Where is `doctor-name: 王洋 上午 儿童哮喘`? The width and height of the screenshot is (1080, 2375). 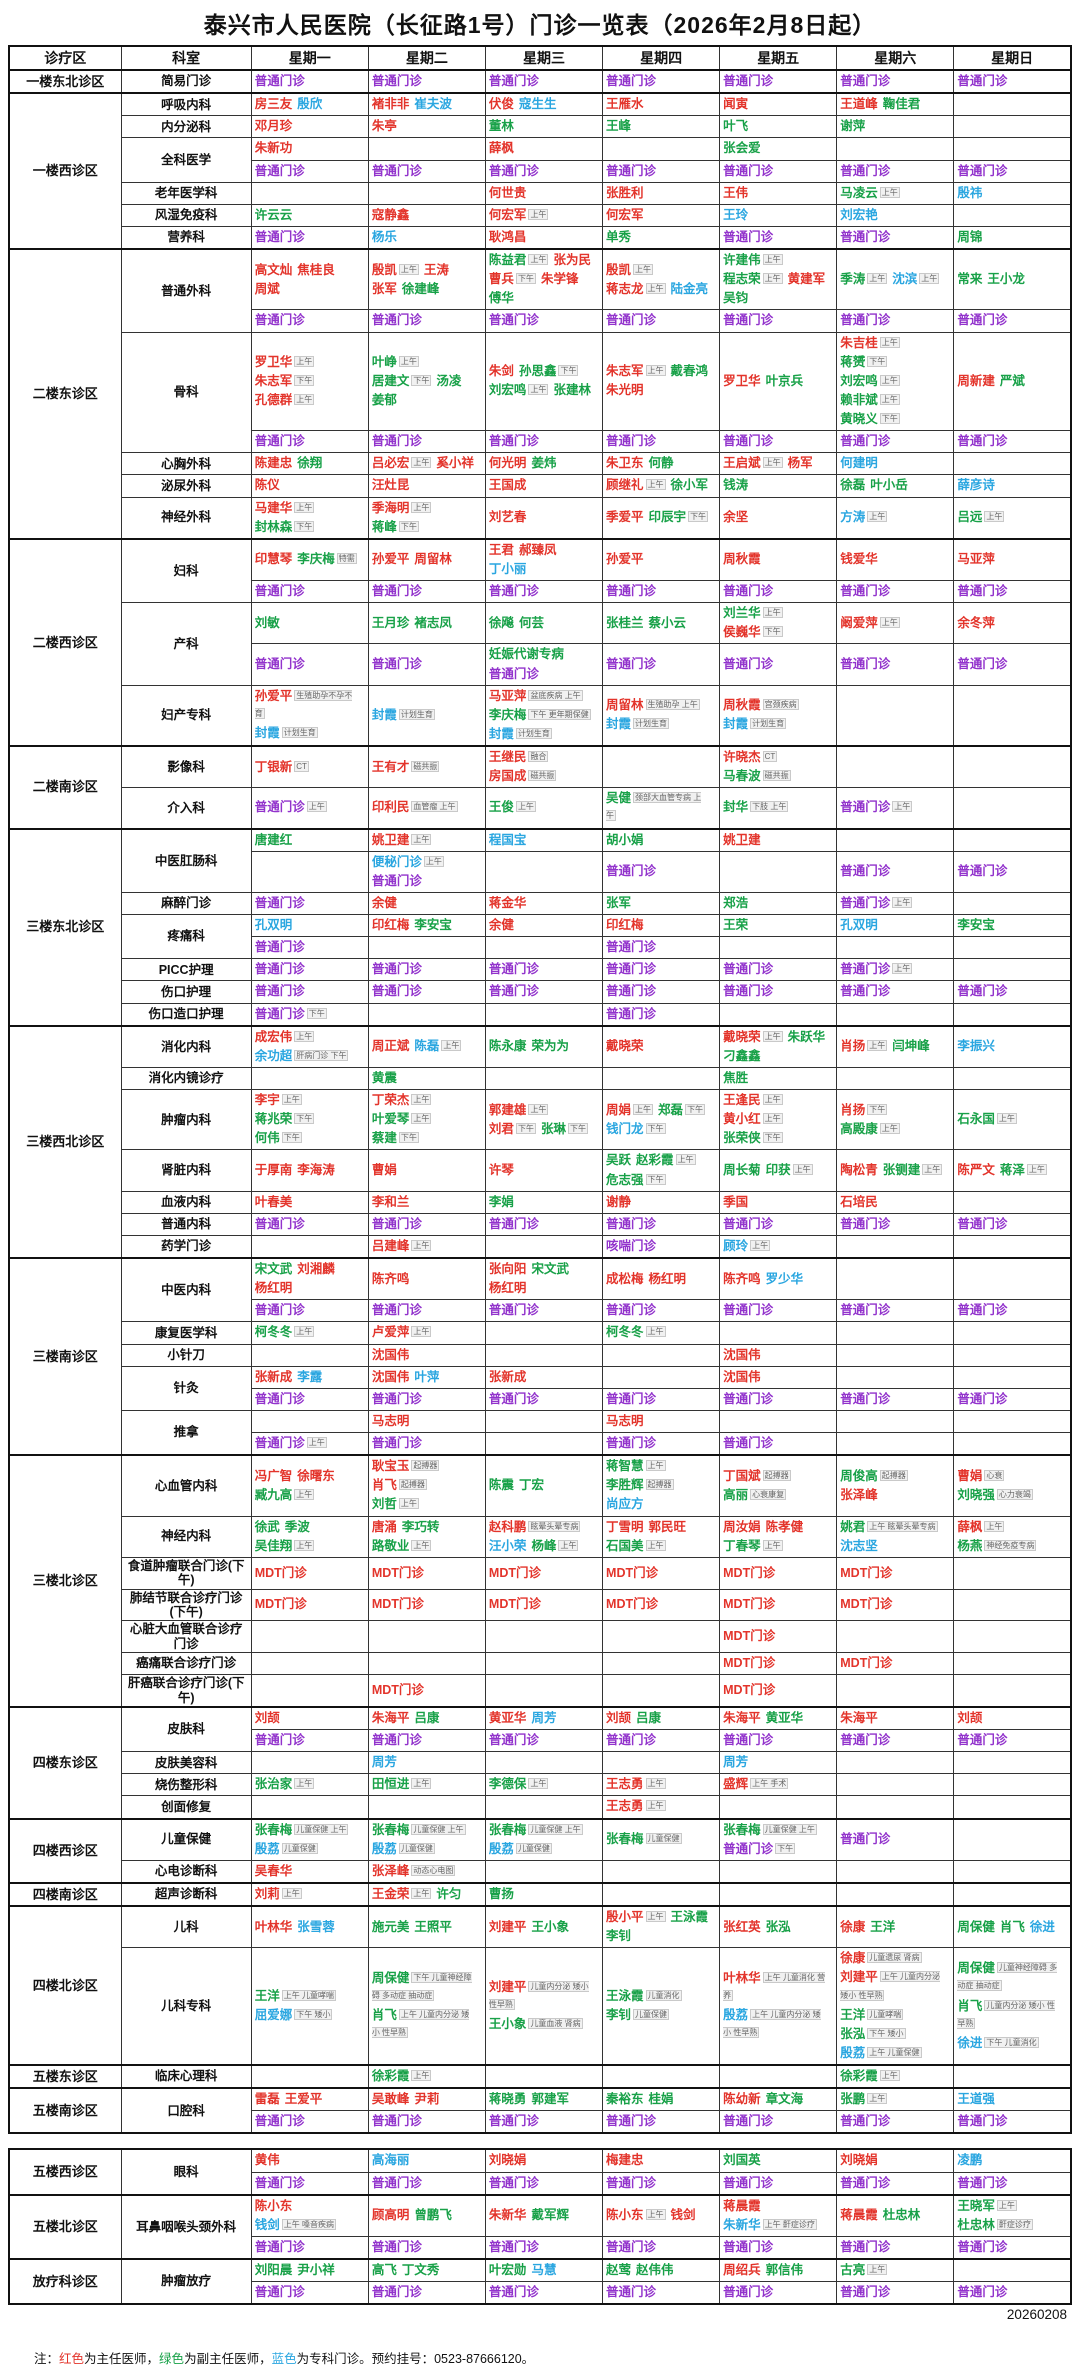
doctor-name: 王洋 上午 儿童哮喘 is located at coordinates (295, 1996).